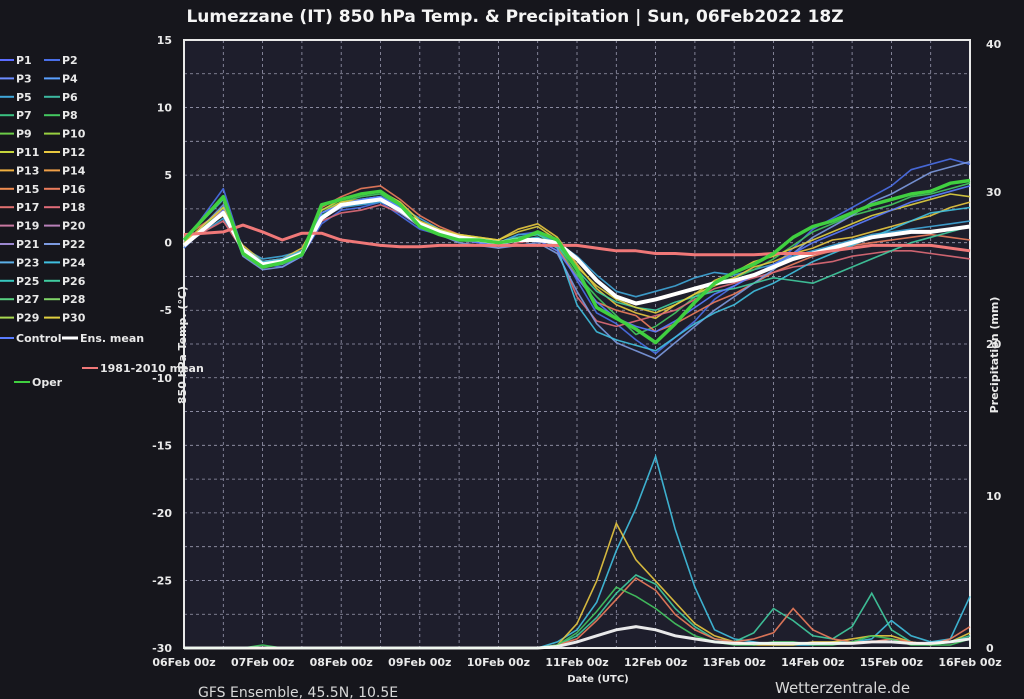 This screenshot has width=1024, height=699. Describe the element at coordinates (74, 134) in the screenshot. I see `legend-label: P10` at that location.